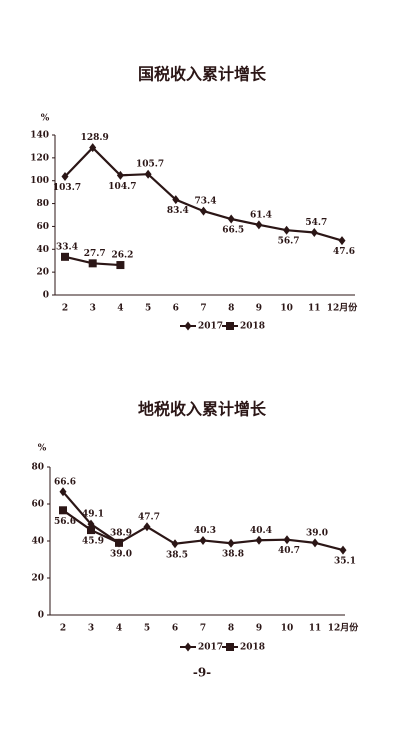 This screenshot has height=732, width=404. Describe the element at coordinates (252, 327) in the screenshot. I see `legend-label: 2018` at that location.